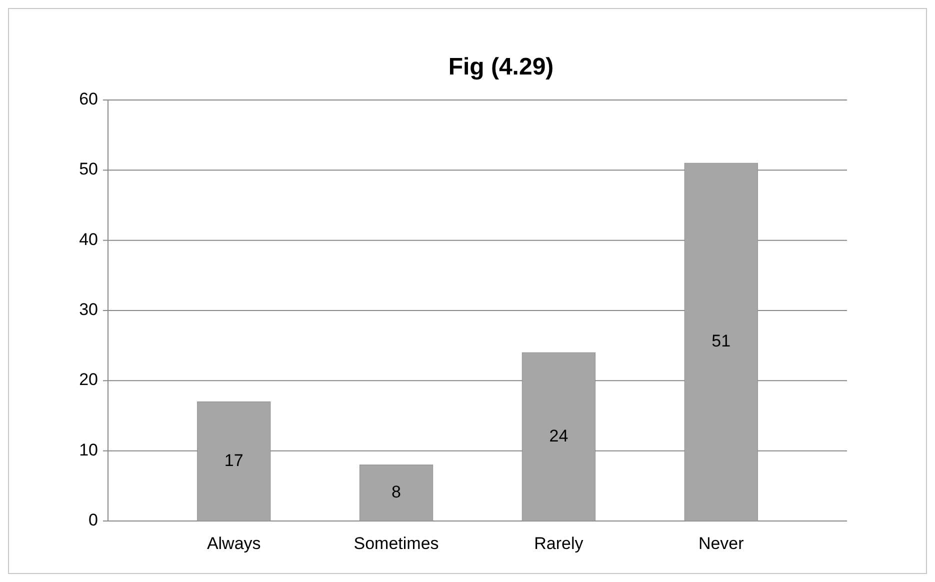 The width and height of the screenshot is (935, 582). What do you see at coordinates (558, 436) in the screenshot?
I see `data-label: 24` at bounding box center [558, 436].